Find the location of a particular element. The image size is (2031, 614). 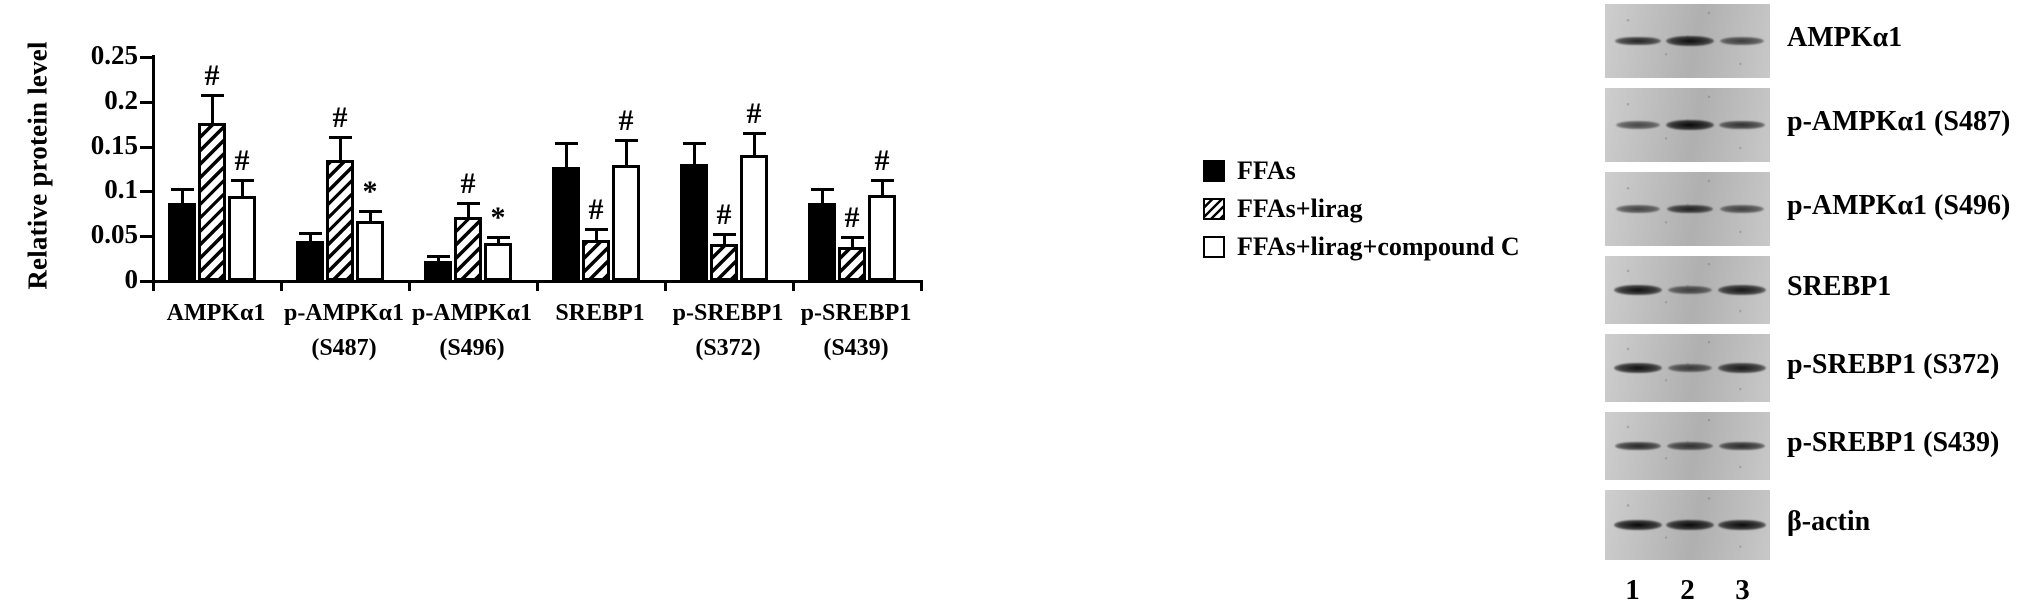

legend-item: FFAs+lirag is located at coordinates (1361, 209).